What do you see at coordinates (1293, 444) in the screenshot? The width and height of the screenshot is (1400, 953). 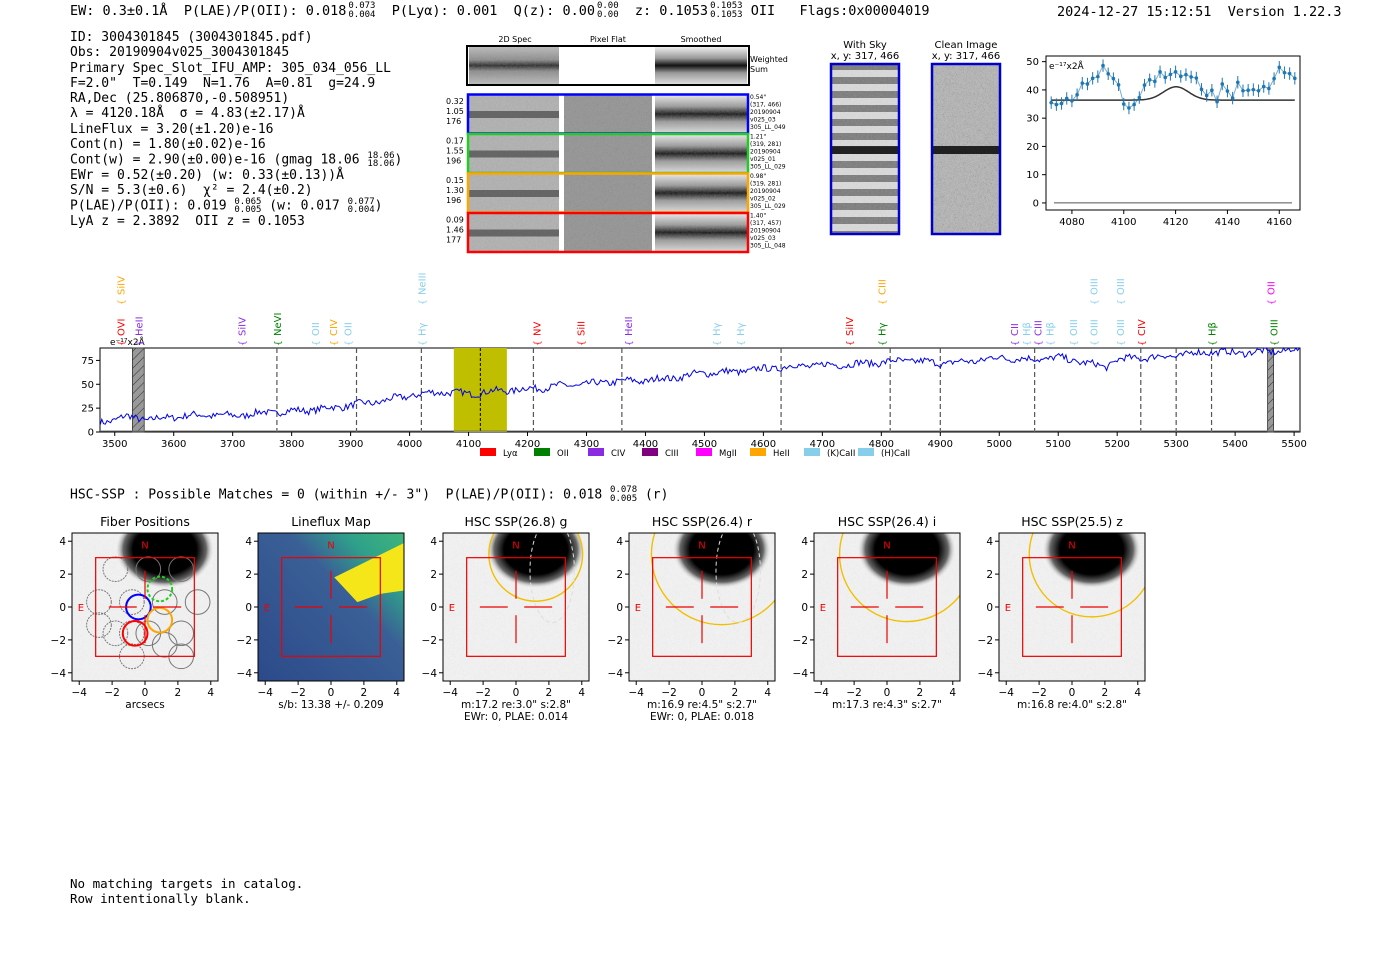 I see `spectrum-x-tick: 5500` at bounding box center [1293, 444].